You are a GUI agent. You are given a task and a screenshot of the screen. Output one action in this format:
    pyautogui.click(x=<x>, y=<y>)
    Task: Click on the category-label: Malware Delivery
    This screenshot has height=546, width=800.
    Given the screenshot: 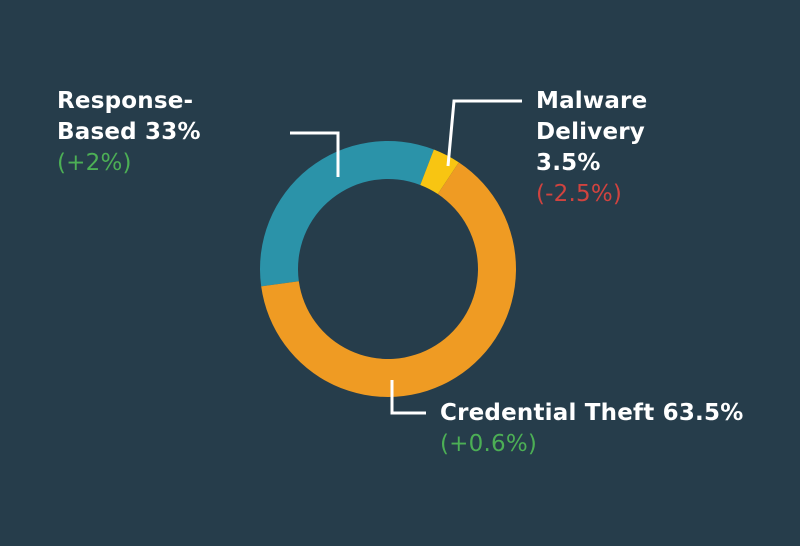 What is the action you would take?
    pyautogui.click(x=592, y=116)
    